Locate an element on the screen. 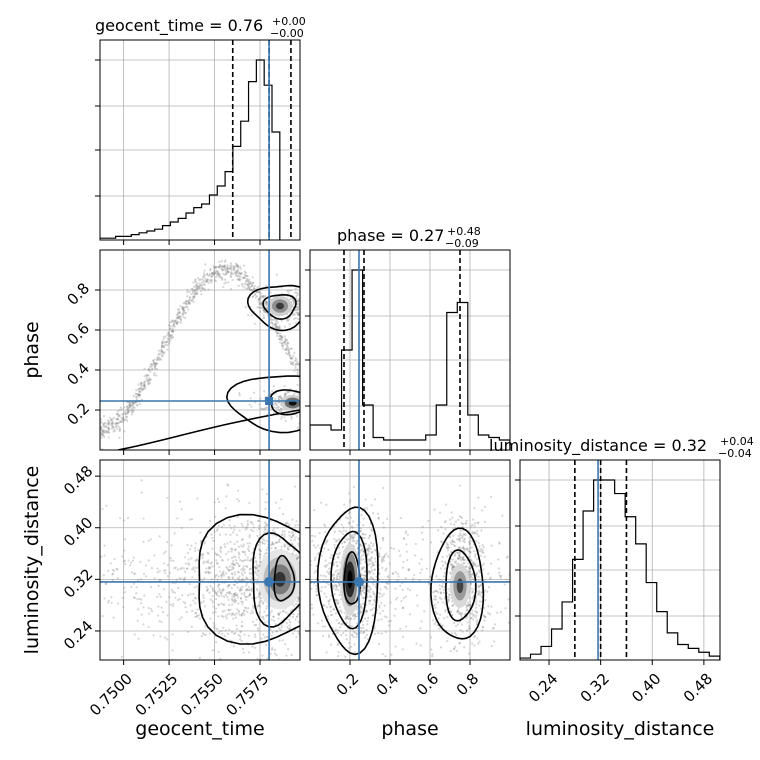  panel-frame is located at coordinates (410, 350).